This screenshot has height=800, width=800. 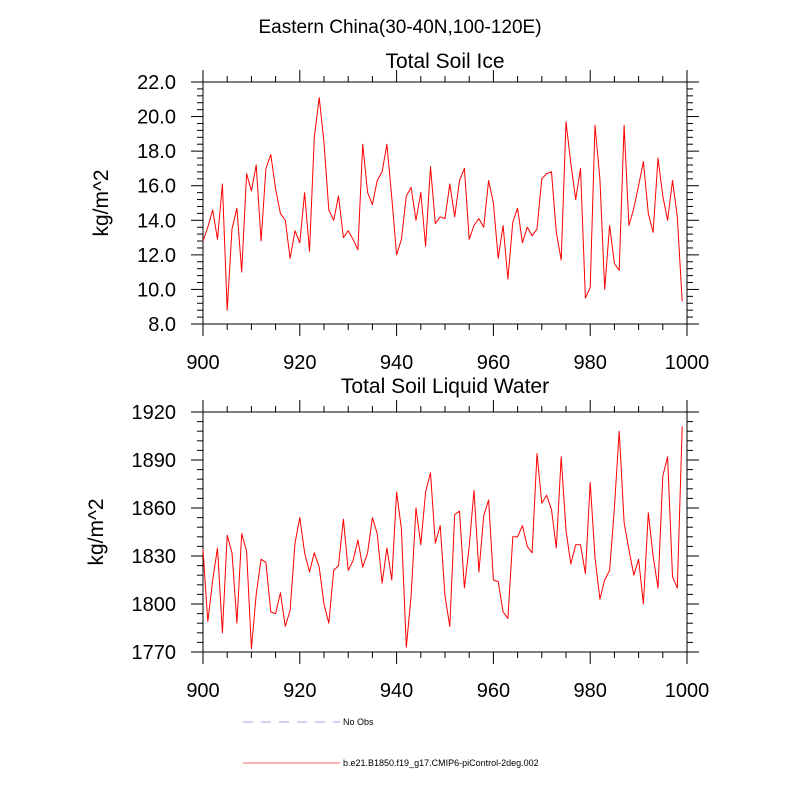 What do you see at coordinates (154, 605) in the screenshot?
I see `y-tick-label: 1800` at bounding box center [154, 605].